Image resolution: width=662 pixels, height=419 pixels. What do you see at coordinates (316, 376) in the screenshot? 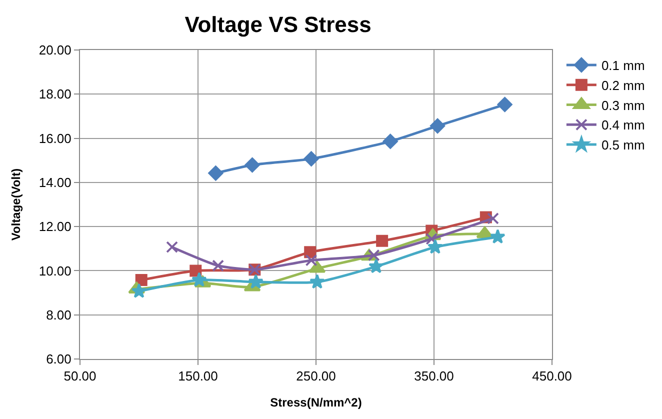
I see `x-tick-label: 250.00` at bounding box center [316, 376].